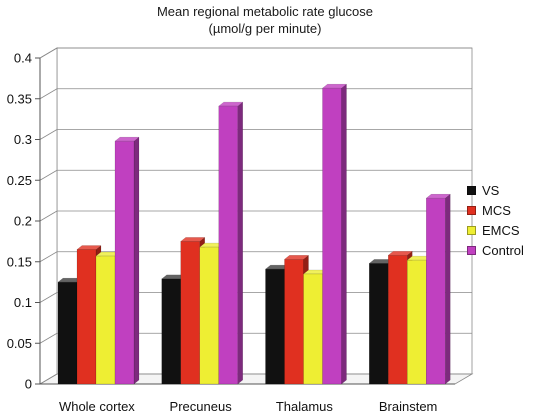 This screenshot has width=550, height=413. What do you see at coordinates (19, 180) in the screenshot?
I see `y-tick-label: 0.25` at bounding box center [19, 180].